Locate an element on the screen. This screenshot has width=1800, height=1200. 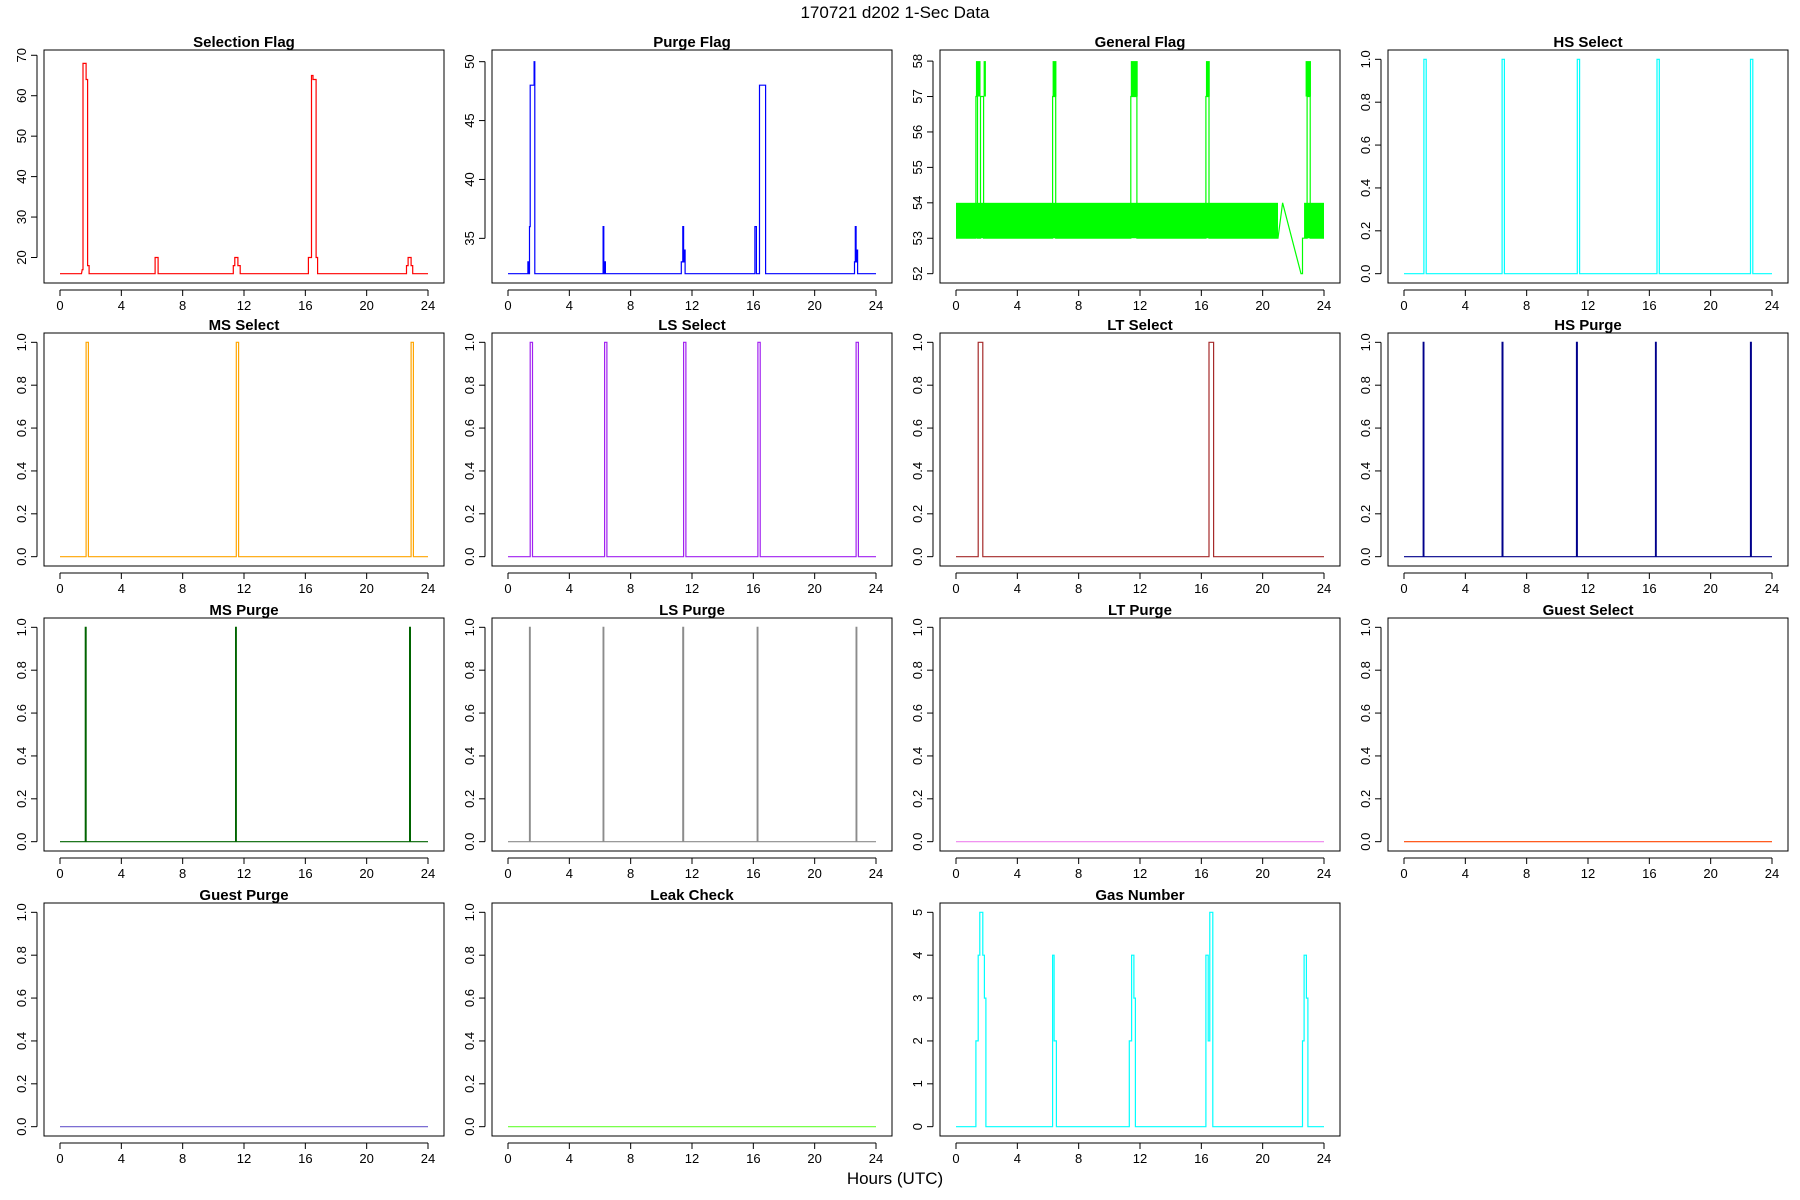
y-axis: 35 40 45 50 is located at coordinates (474, 150).